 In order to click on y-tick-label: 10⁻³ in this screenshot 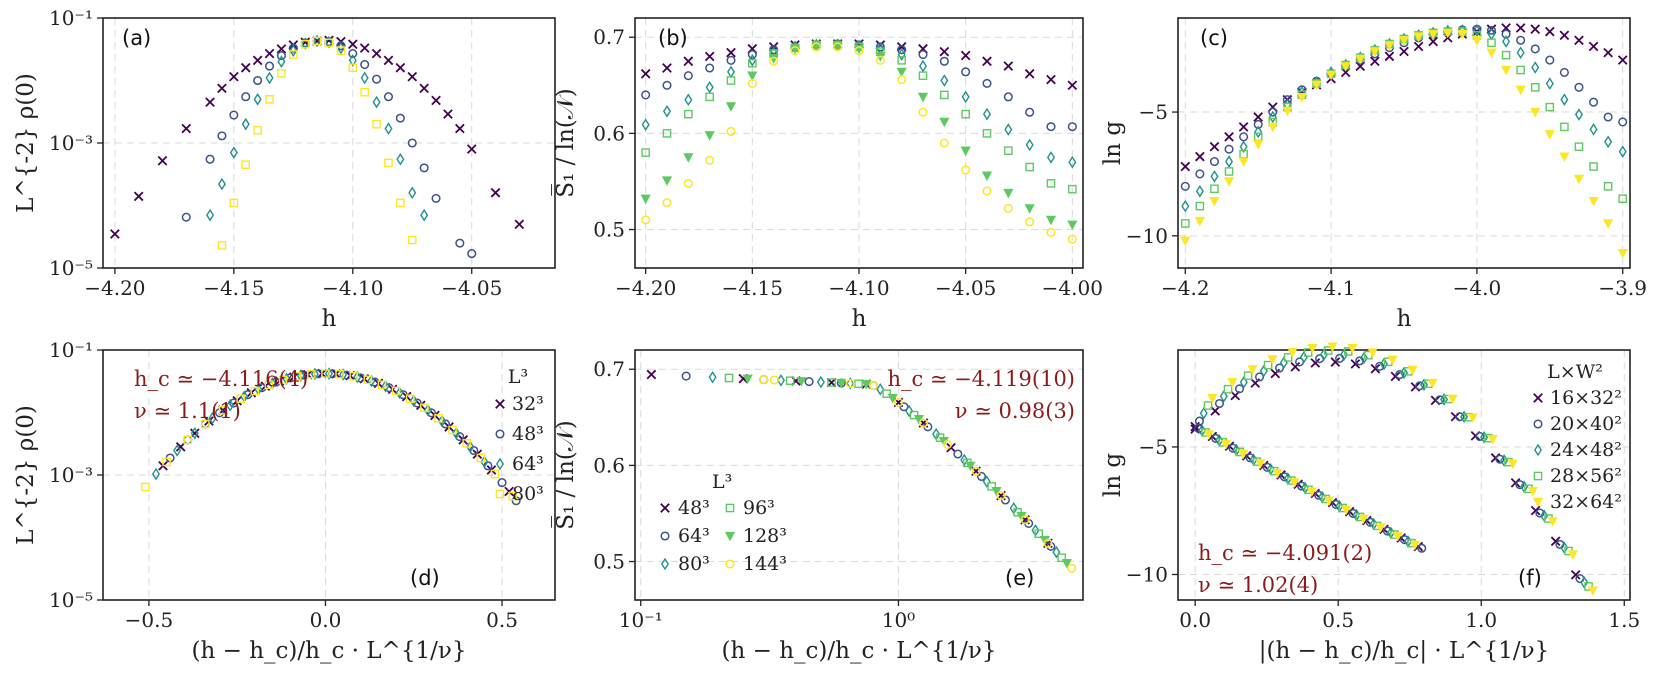, I will do `click(71, 143)`.